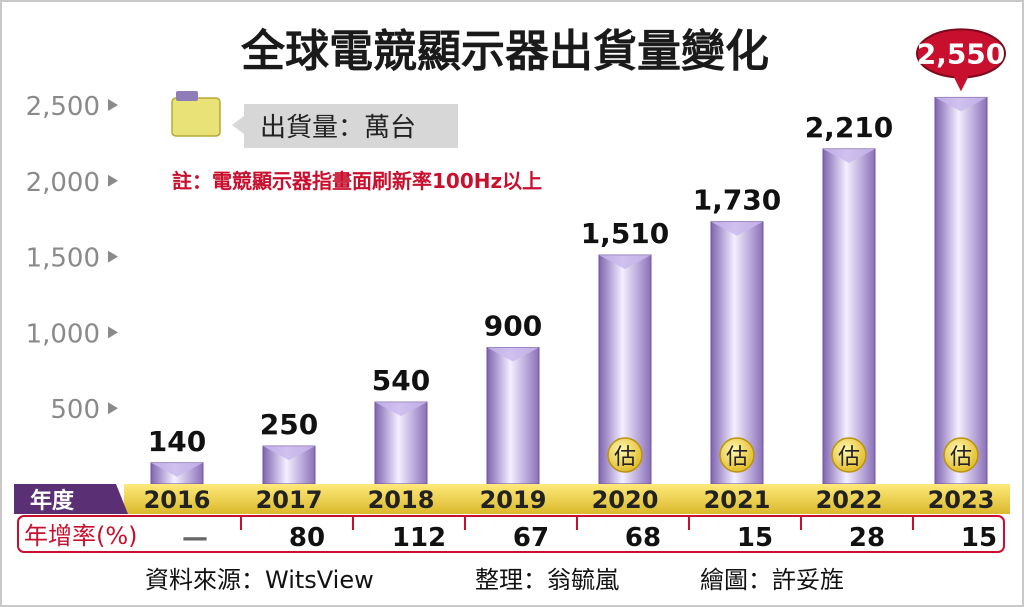  I want to click on highlight-pointer, so click(961, 82).